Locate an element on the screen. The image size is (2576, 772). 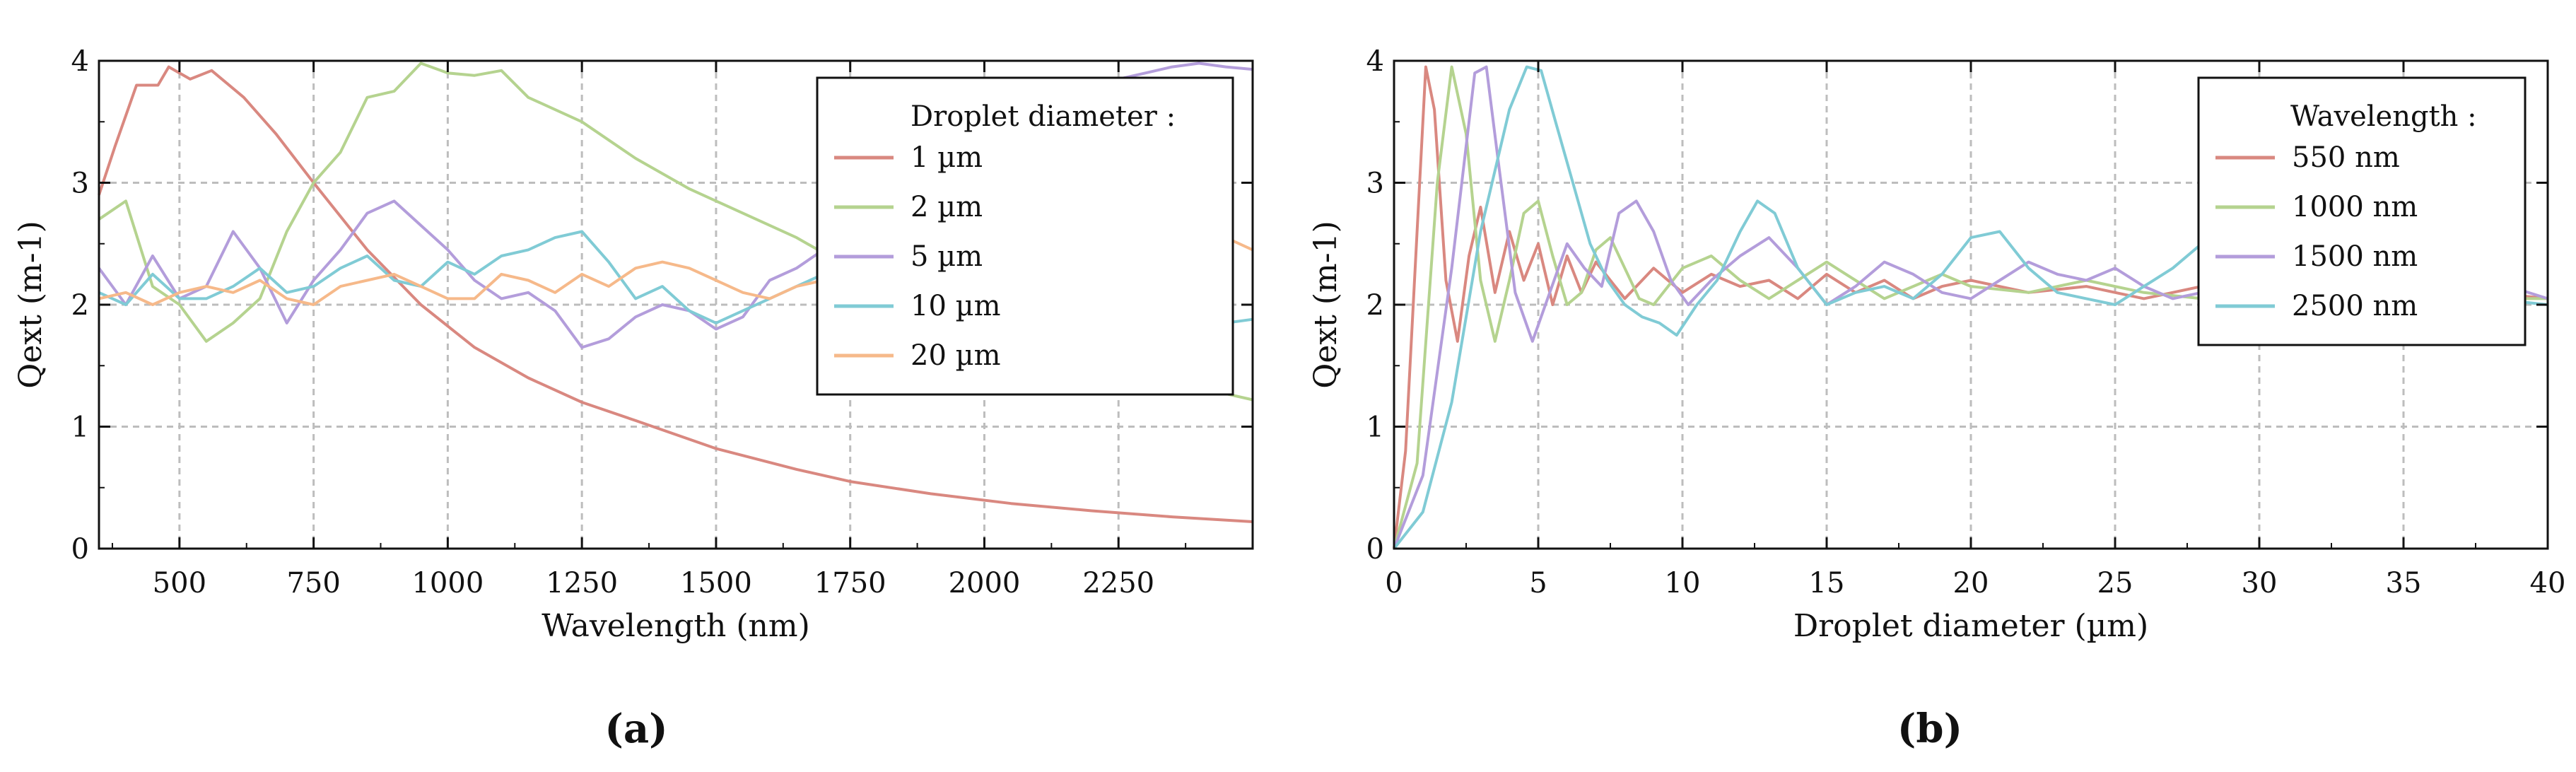
x-tick-label: 500 is located at coordinates (180, 583).